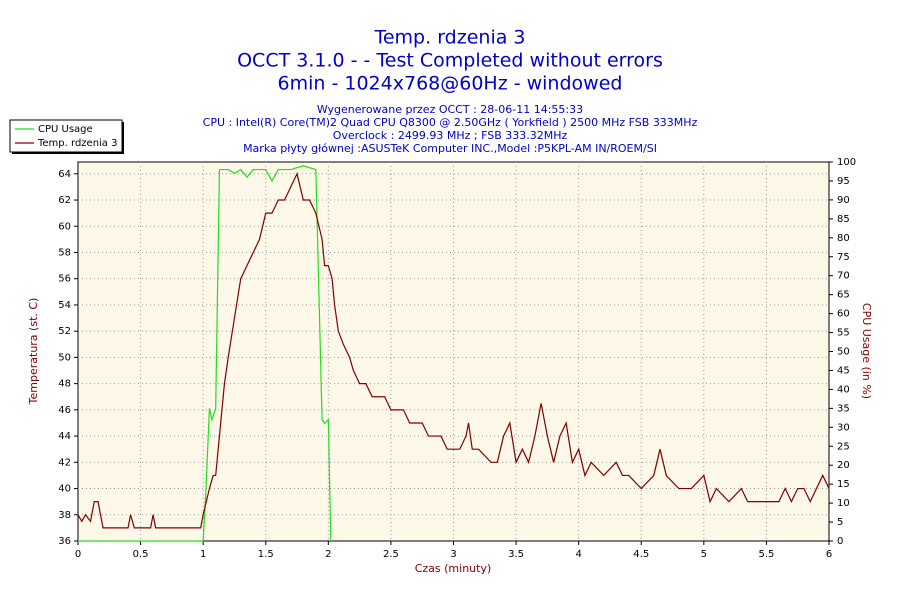  I want to click on y2-tick-label: 50, so click(843, 352).